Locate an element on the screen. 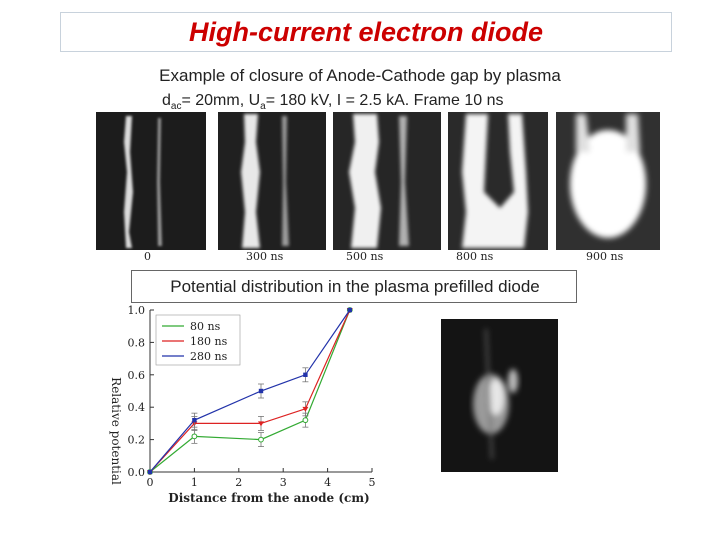 The width and height of the screenshot is (720, 540). legend-label: 180 ns is located at coordinates (209, 341).